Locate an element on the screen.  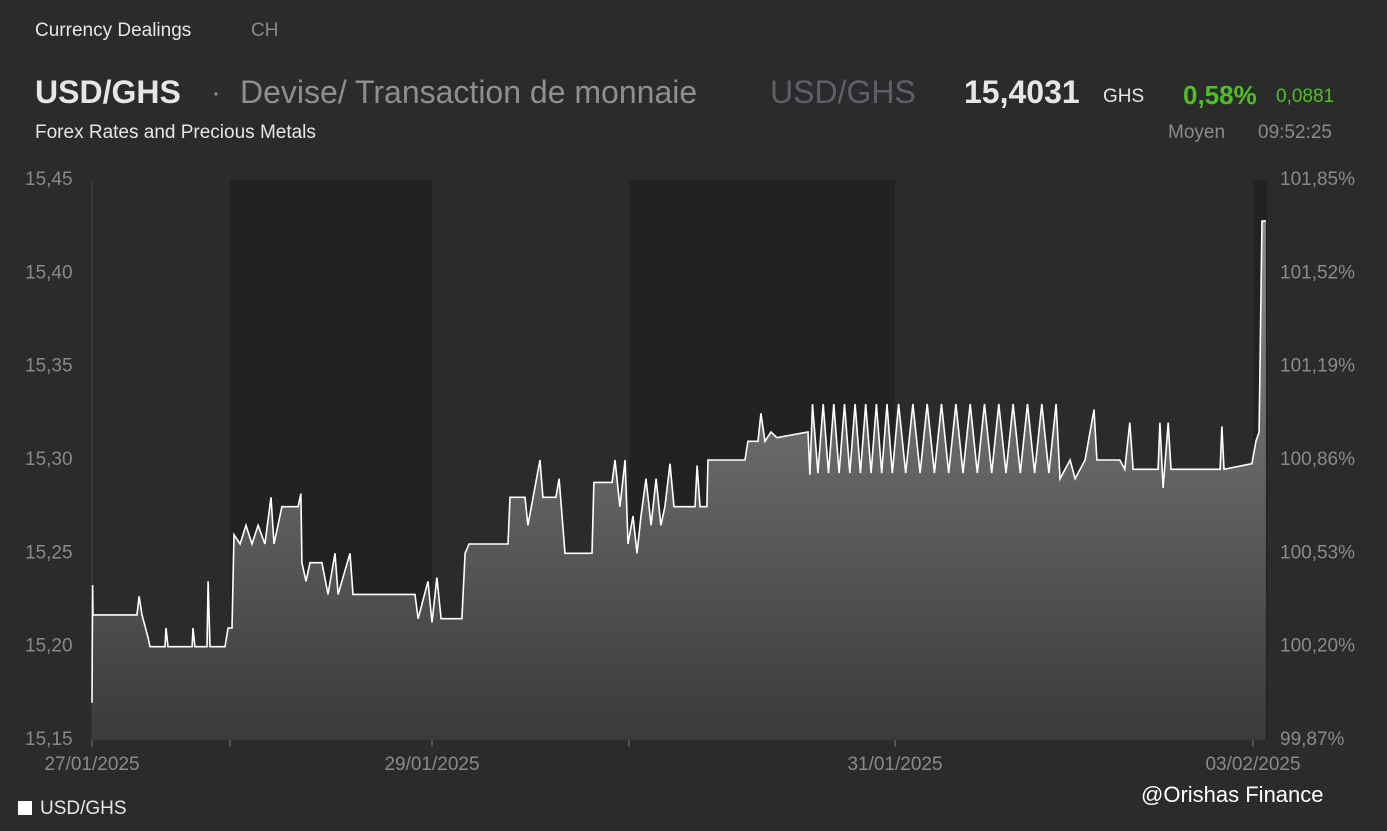
price: 15,4031 is located at coordinates (1022, 92).